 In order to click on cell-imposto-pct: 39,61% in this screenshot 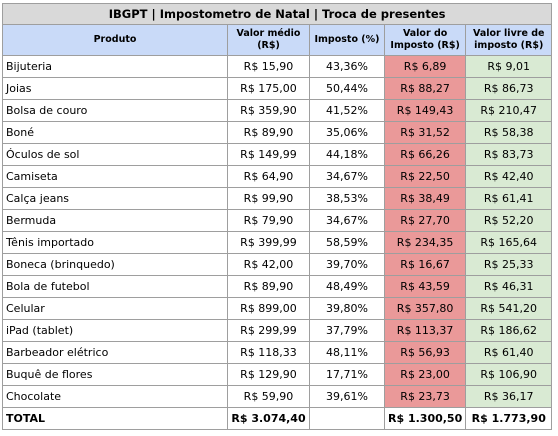, I will do `click(347, 396)`.